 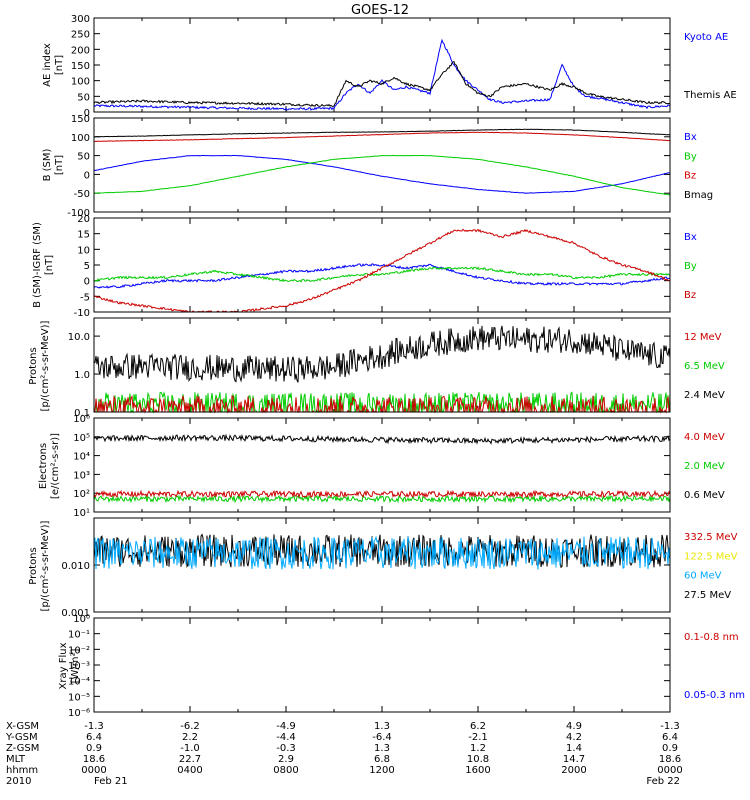 I want to click on ephemeris-cell: -1.3, so click(x=670, y=726).